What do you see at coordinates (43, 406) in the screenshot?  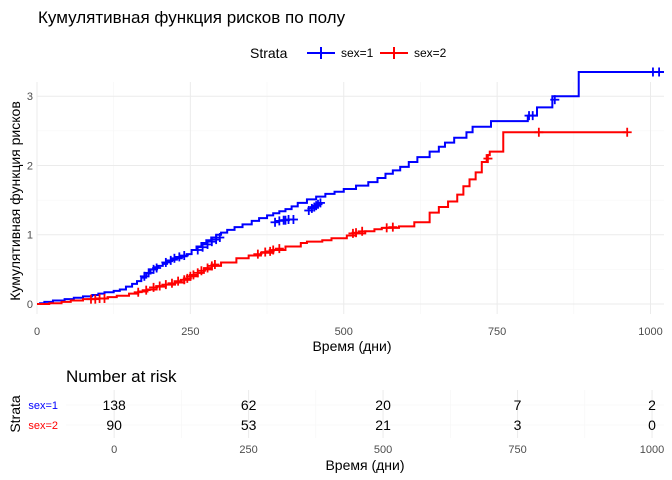 I see `risk-row-label-sex1: sex=1` at bounding box center [43, 406].